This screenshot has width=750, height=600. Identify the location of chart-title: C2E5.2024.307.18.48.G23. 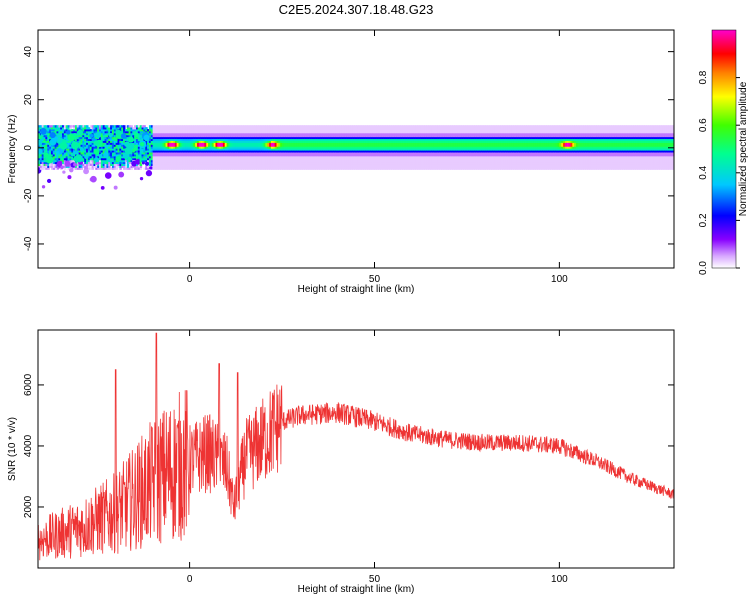
(356, 9).